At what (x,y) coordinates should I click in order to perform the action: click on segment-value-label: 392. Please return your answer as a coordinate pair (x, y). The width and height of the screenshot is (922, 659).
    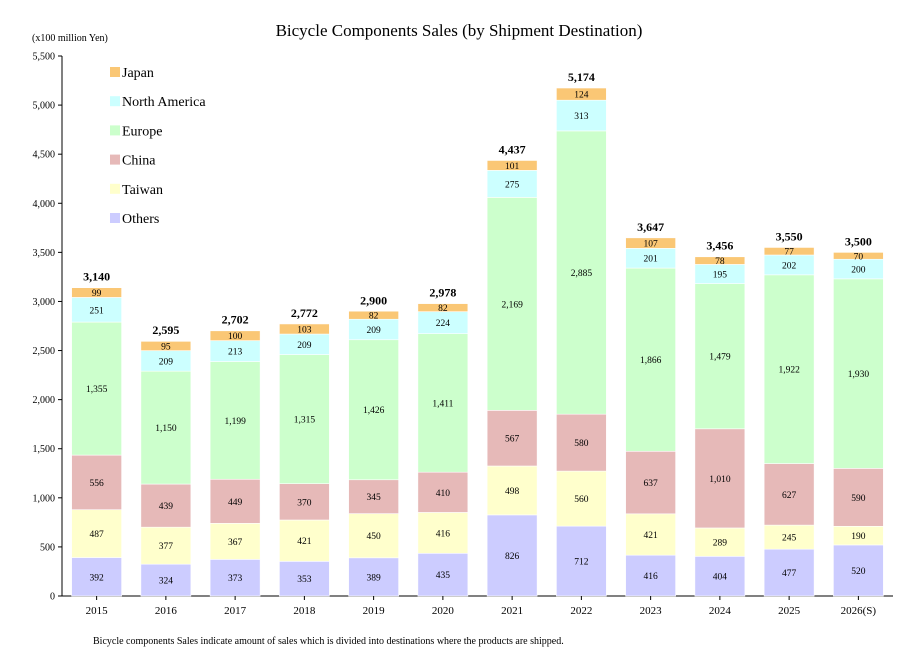
    Looking at the image, I should click on (97, 578).